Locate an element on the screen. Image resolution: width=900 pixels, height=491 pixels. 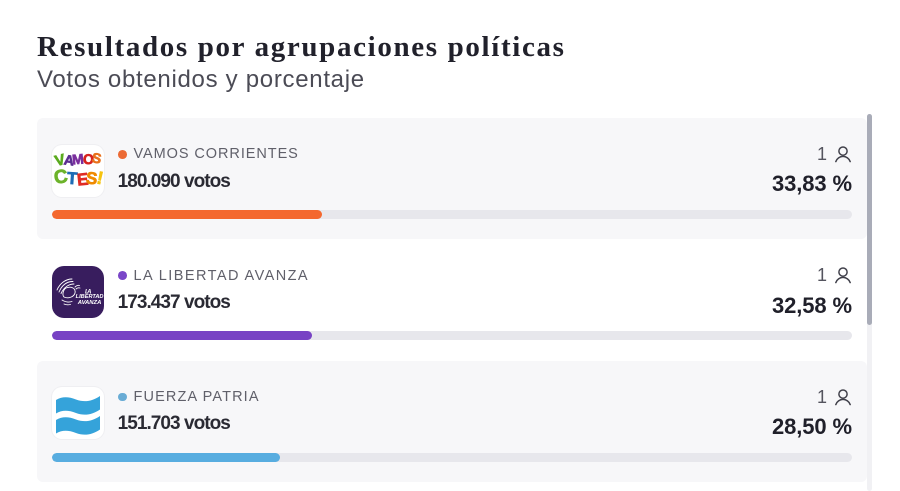
svg-text: LA is located at coordinates (88, 292).